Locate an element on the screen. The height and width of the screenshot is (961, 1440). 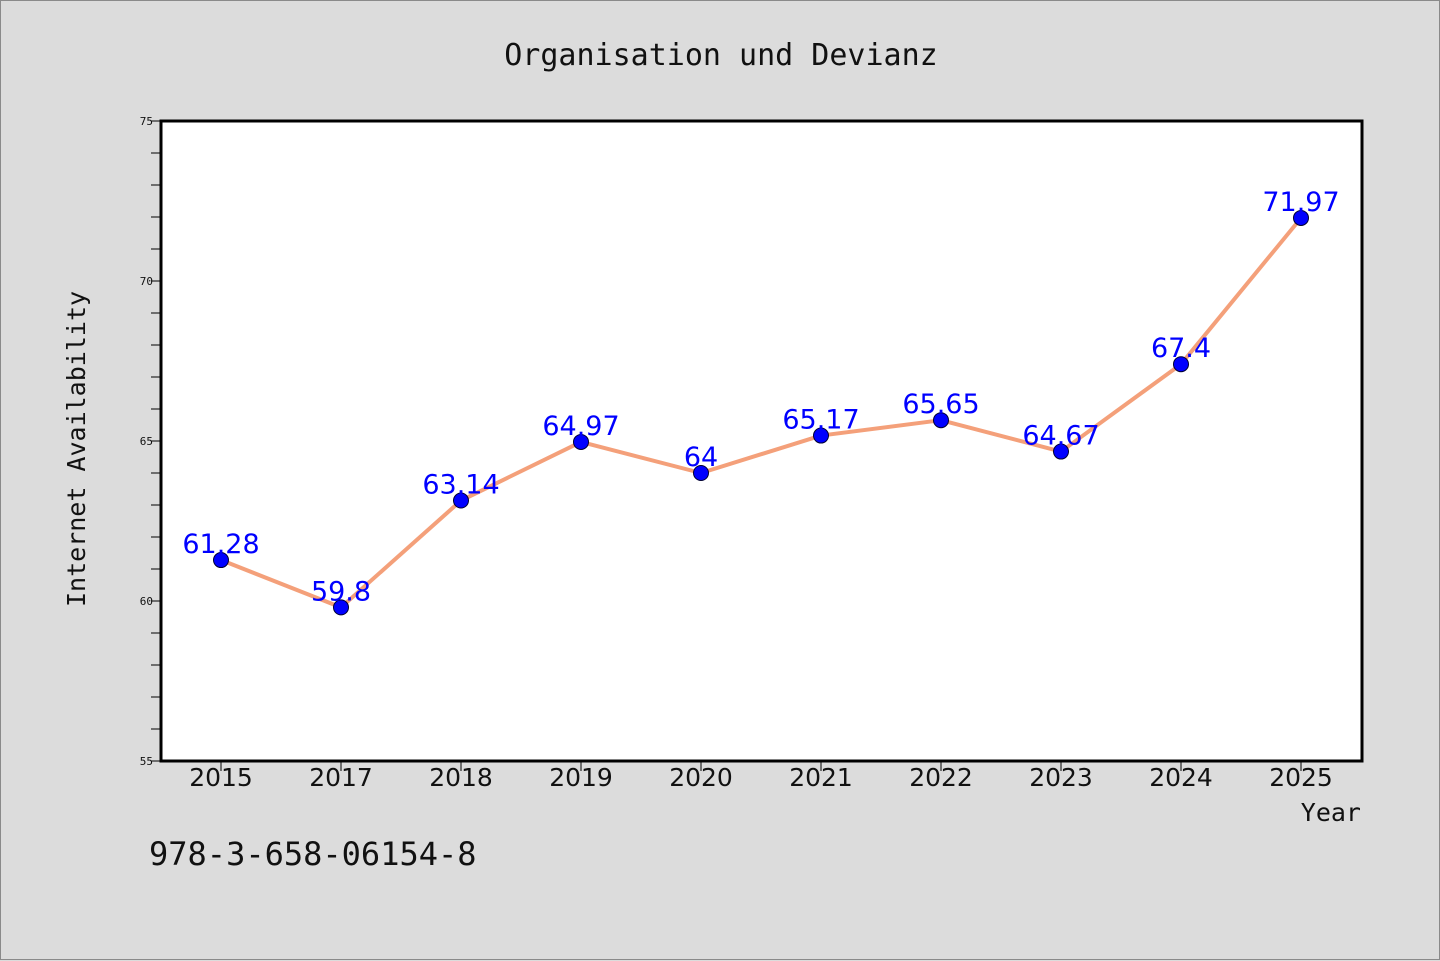
y-axis-ticks: 55 60 65 70 75 is located at coordinates (150, 441).